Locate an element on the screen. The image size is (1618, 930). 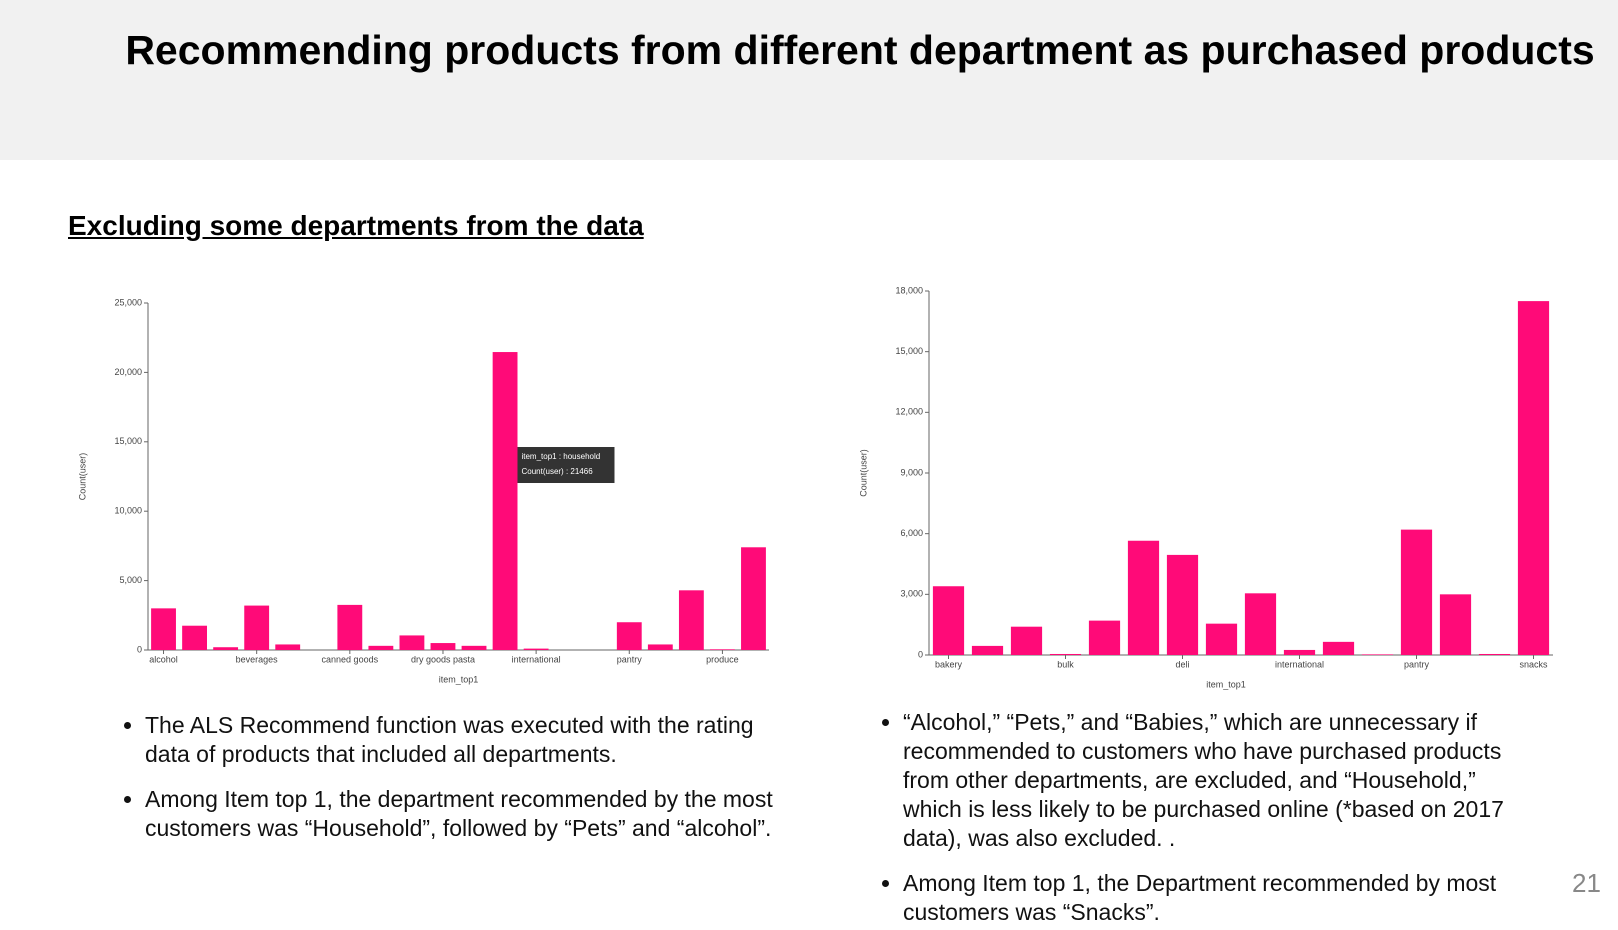
x-tick-label: bulk is located at coordinates (1065, 664).